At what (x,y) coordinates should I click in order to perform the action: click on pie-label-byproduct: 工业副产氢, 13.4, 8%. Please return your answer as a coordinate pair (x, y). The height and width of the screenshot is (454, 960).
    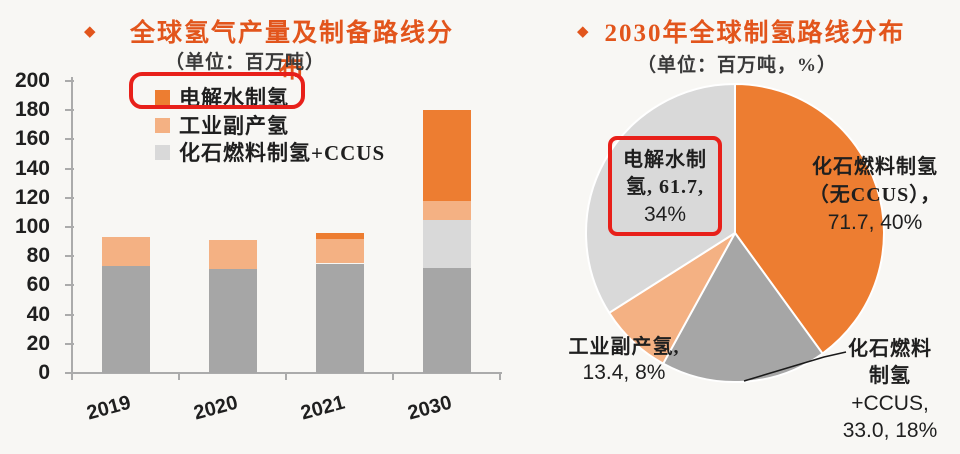
    Looking at the image, I should click on (624, 360).